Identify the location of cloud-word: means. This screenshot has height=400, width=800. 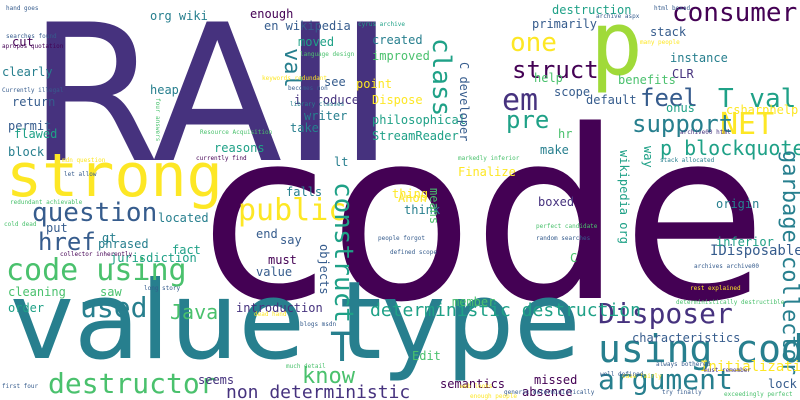
(434, 206).